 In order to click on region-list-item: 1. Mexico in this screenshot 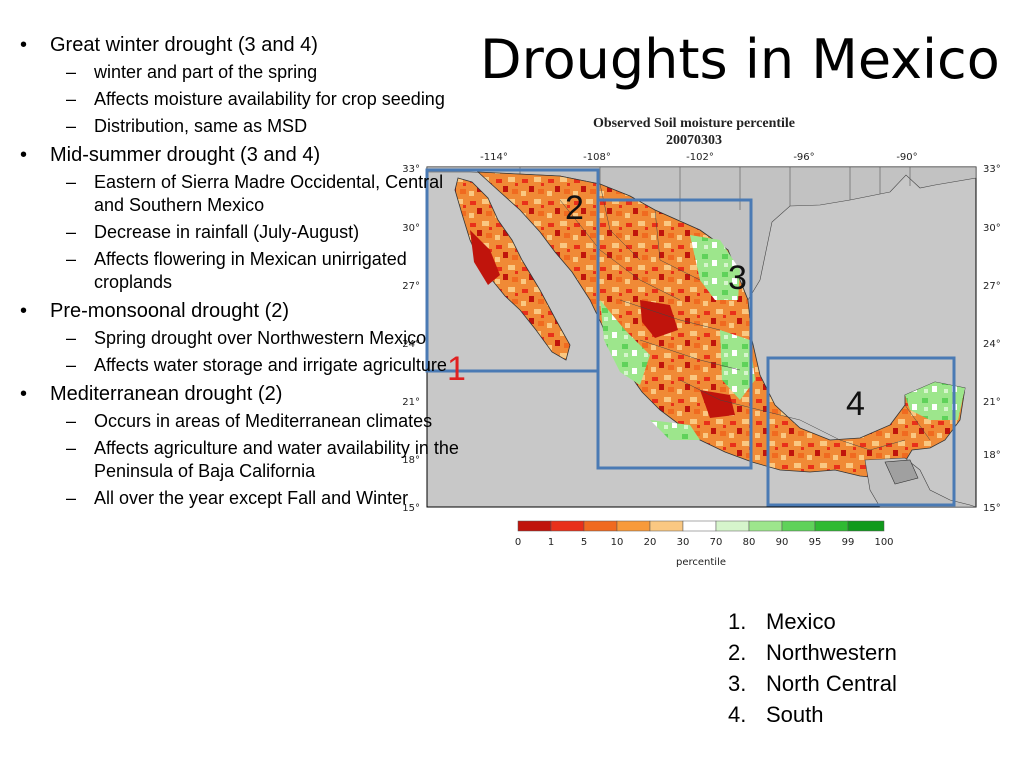, I will do `click(812, 621)`.